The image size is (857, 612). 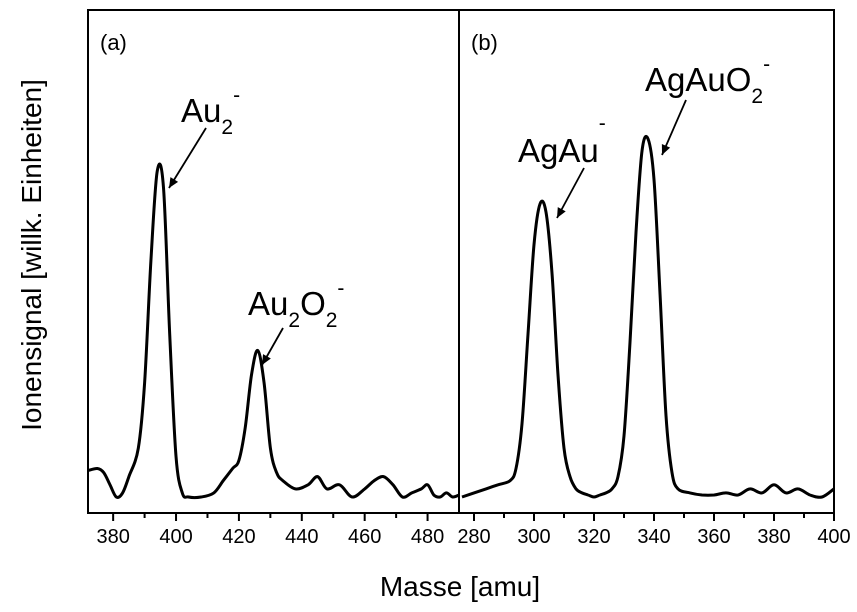 I want to click on panel-2-label: (b), so click(x=484, y=42).